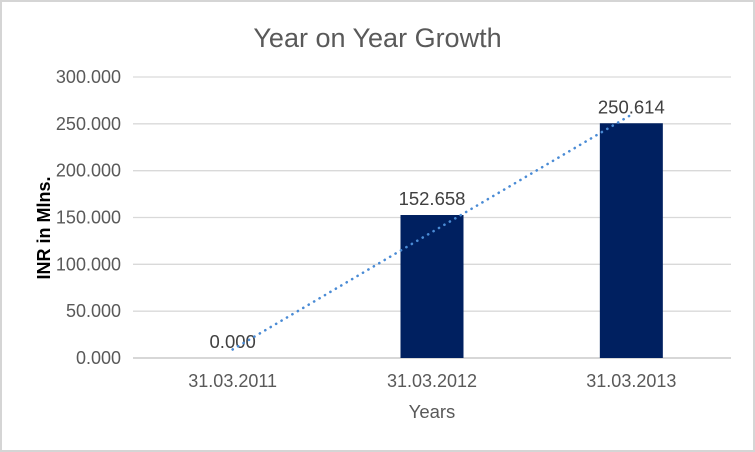 The image size is (755, 452). Describe the element at coordinates (631, 381) in the screenshot. I see `x-category-label: 31.03.2013` at that location.